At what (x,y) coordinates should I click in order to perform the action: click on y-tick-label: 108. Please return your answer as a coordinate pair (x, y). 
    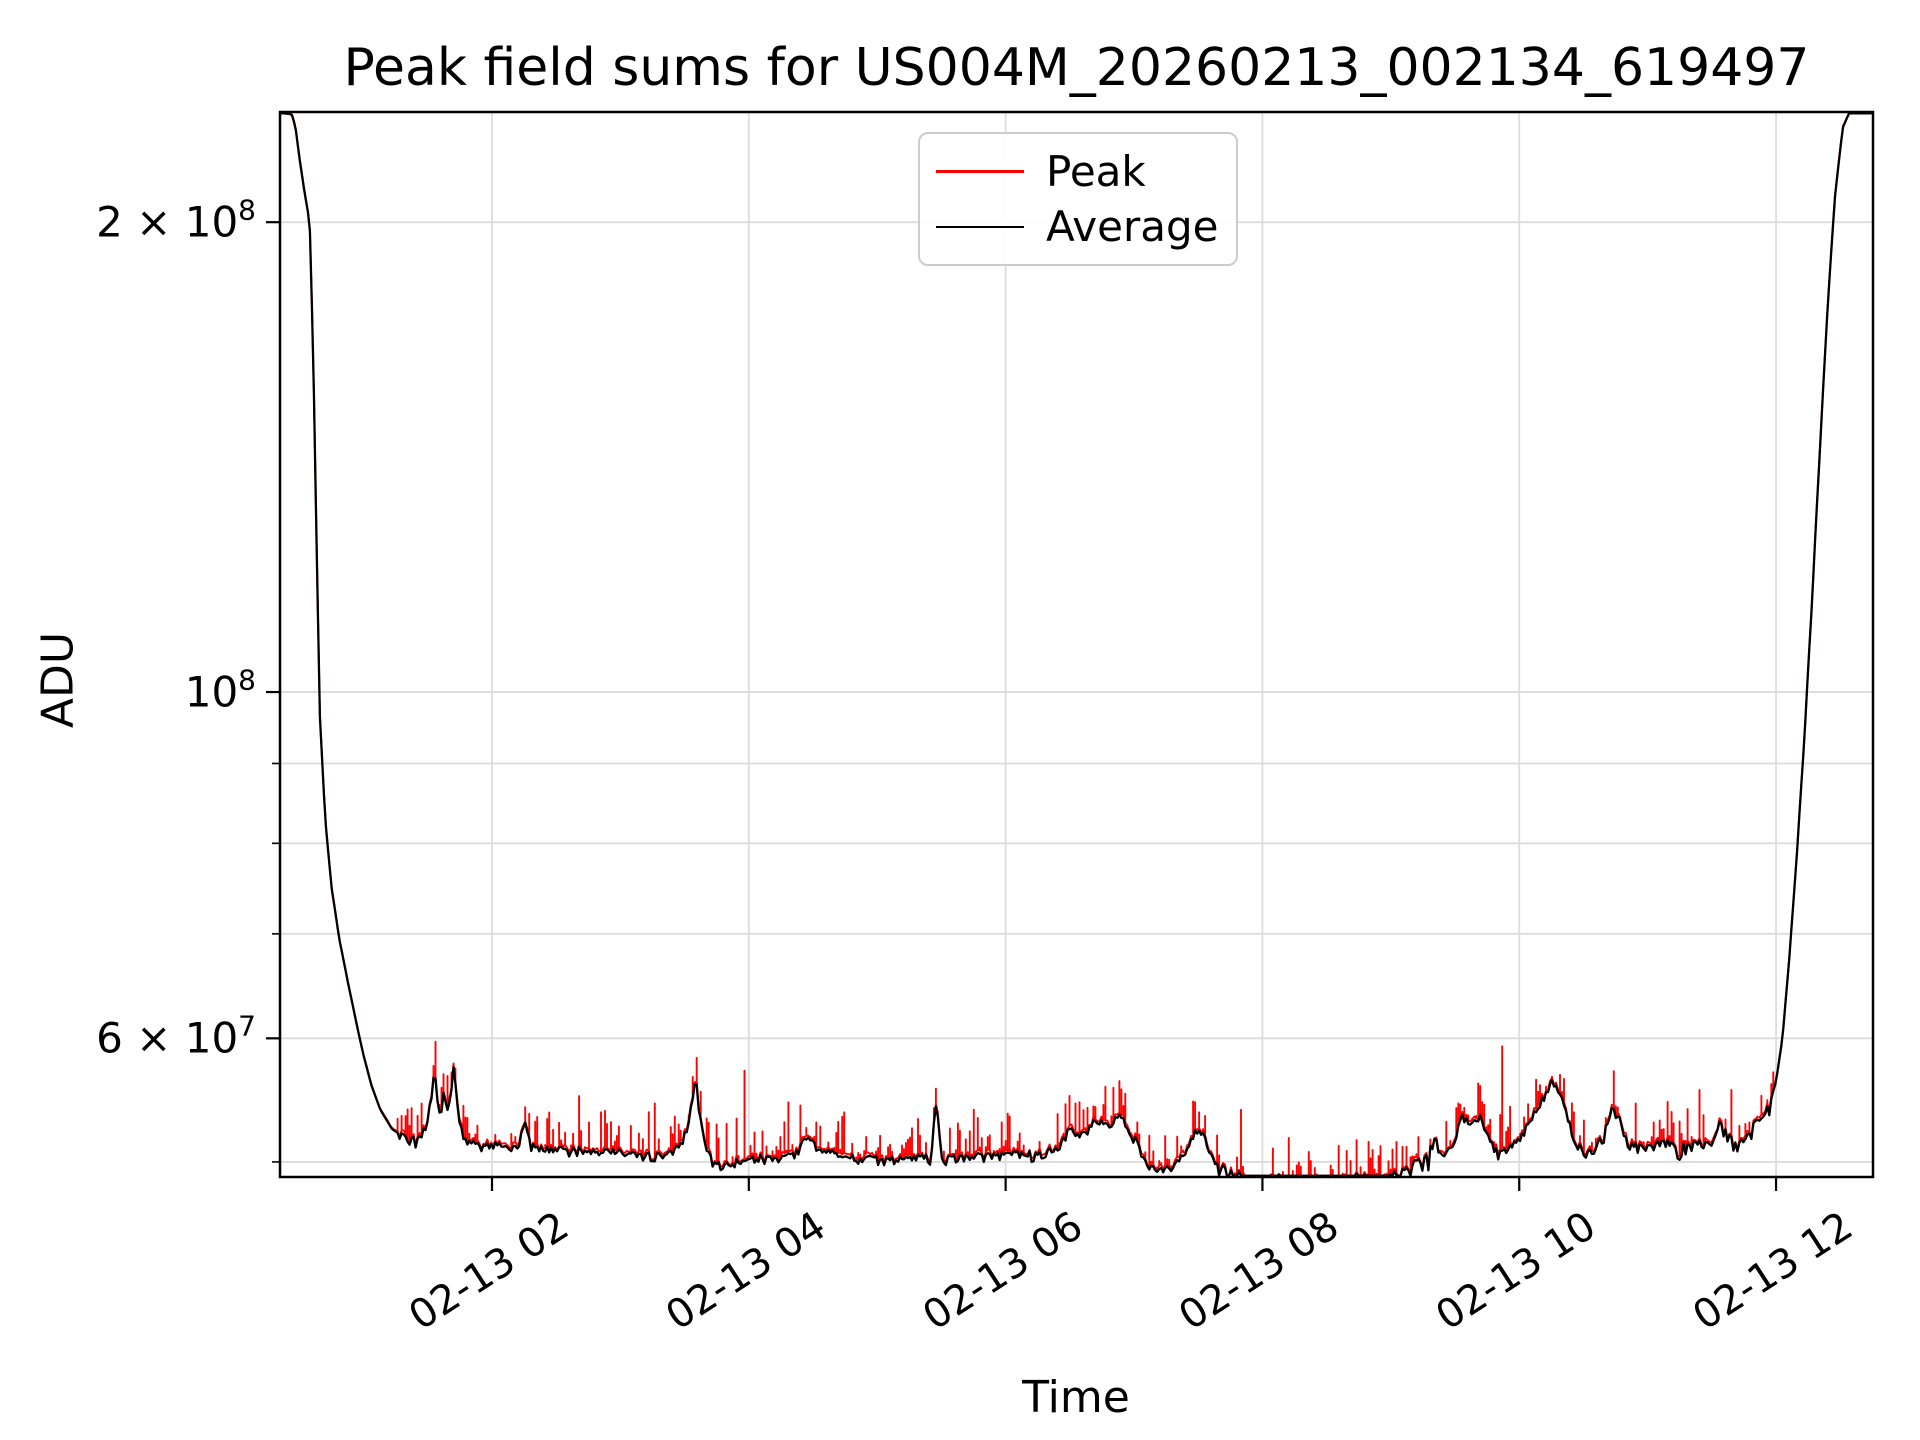
    Looking at the image, I should click on (220, 690).